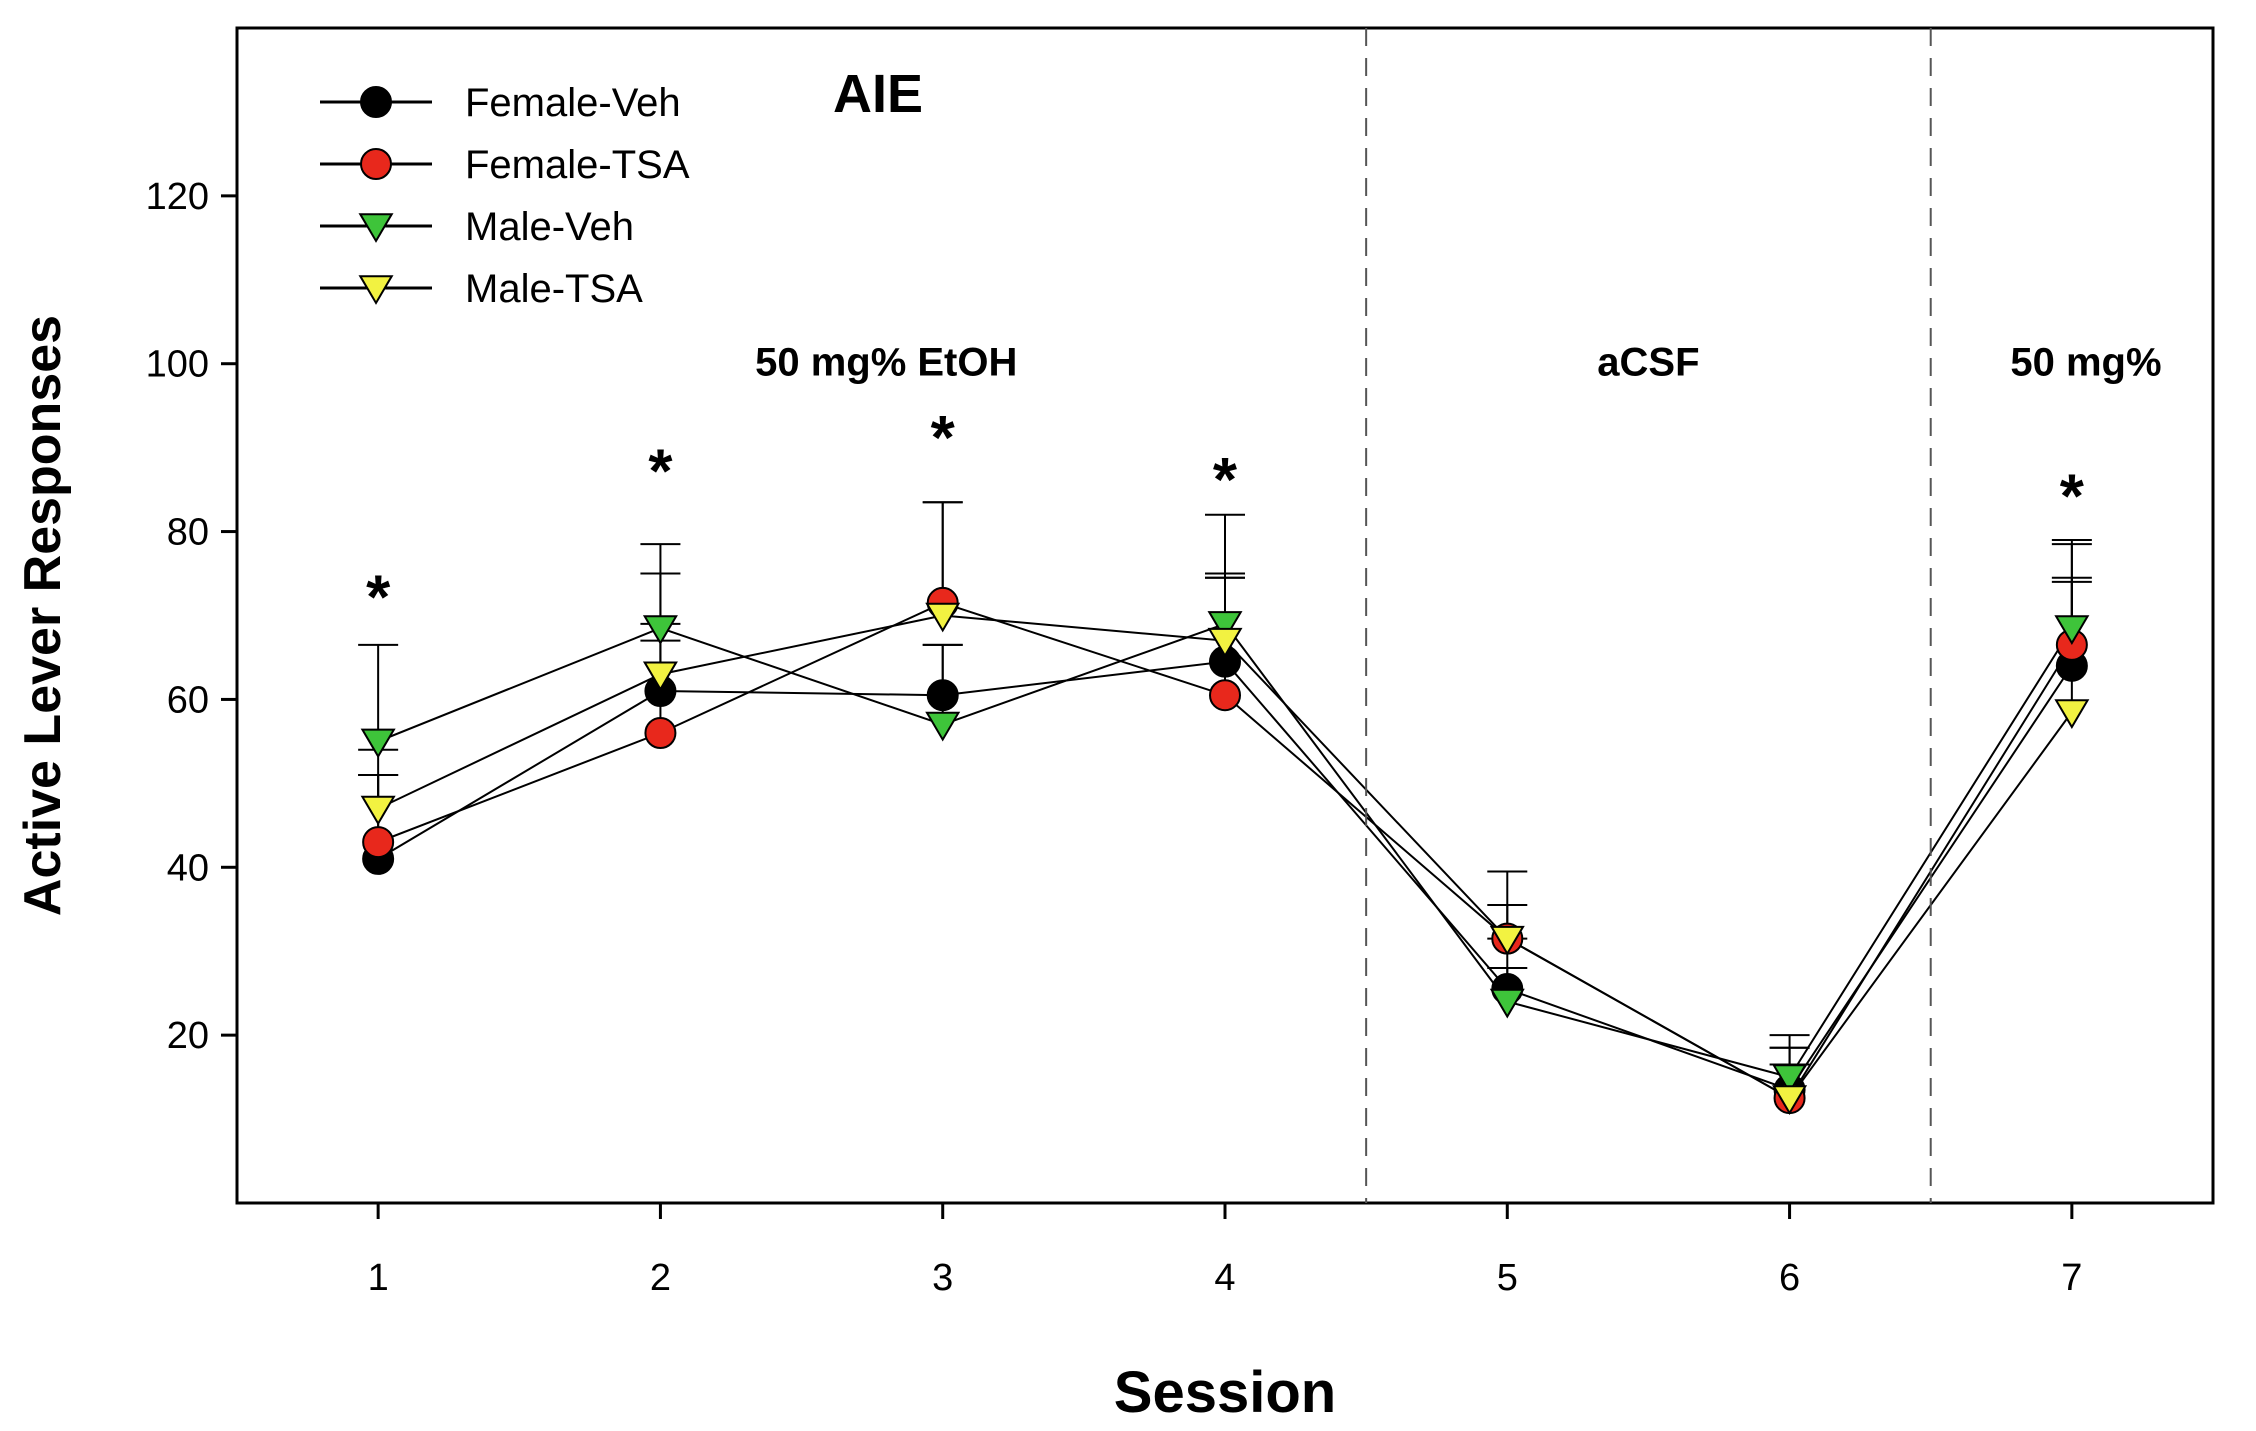 The image size is (2256, 1431). Describe the element at coordinates (577, 165) in the screenshot. I see `legend-label: Female-TSA` at that location.